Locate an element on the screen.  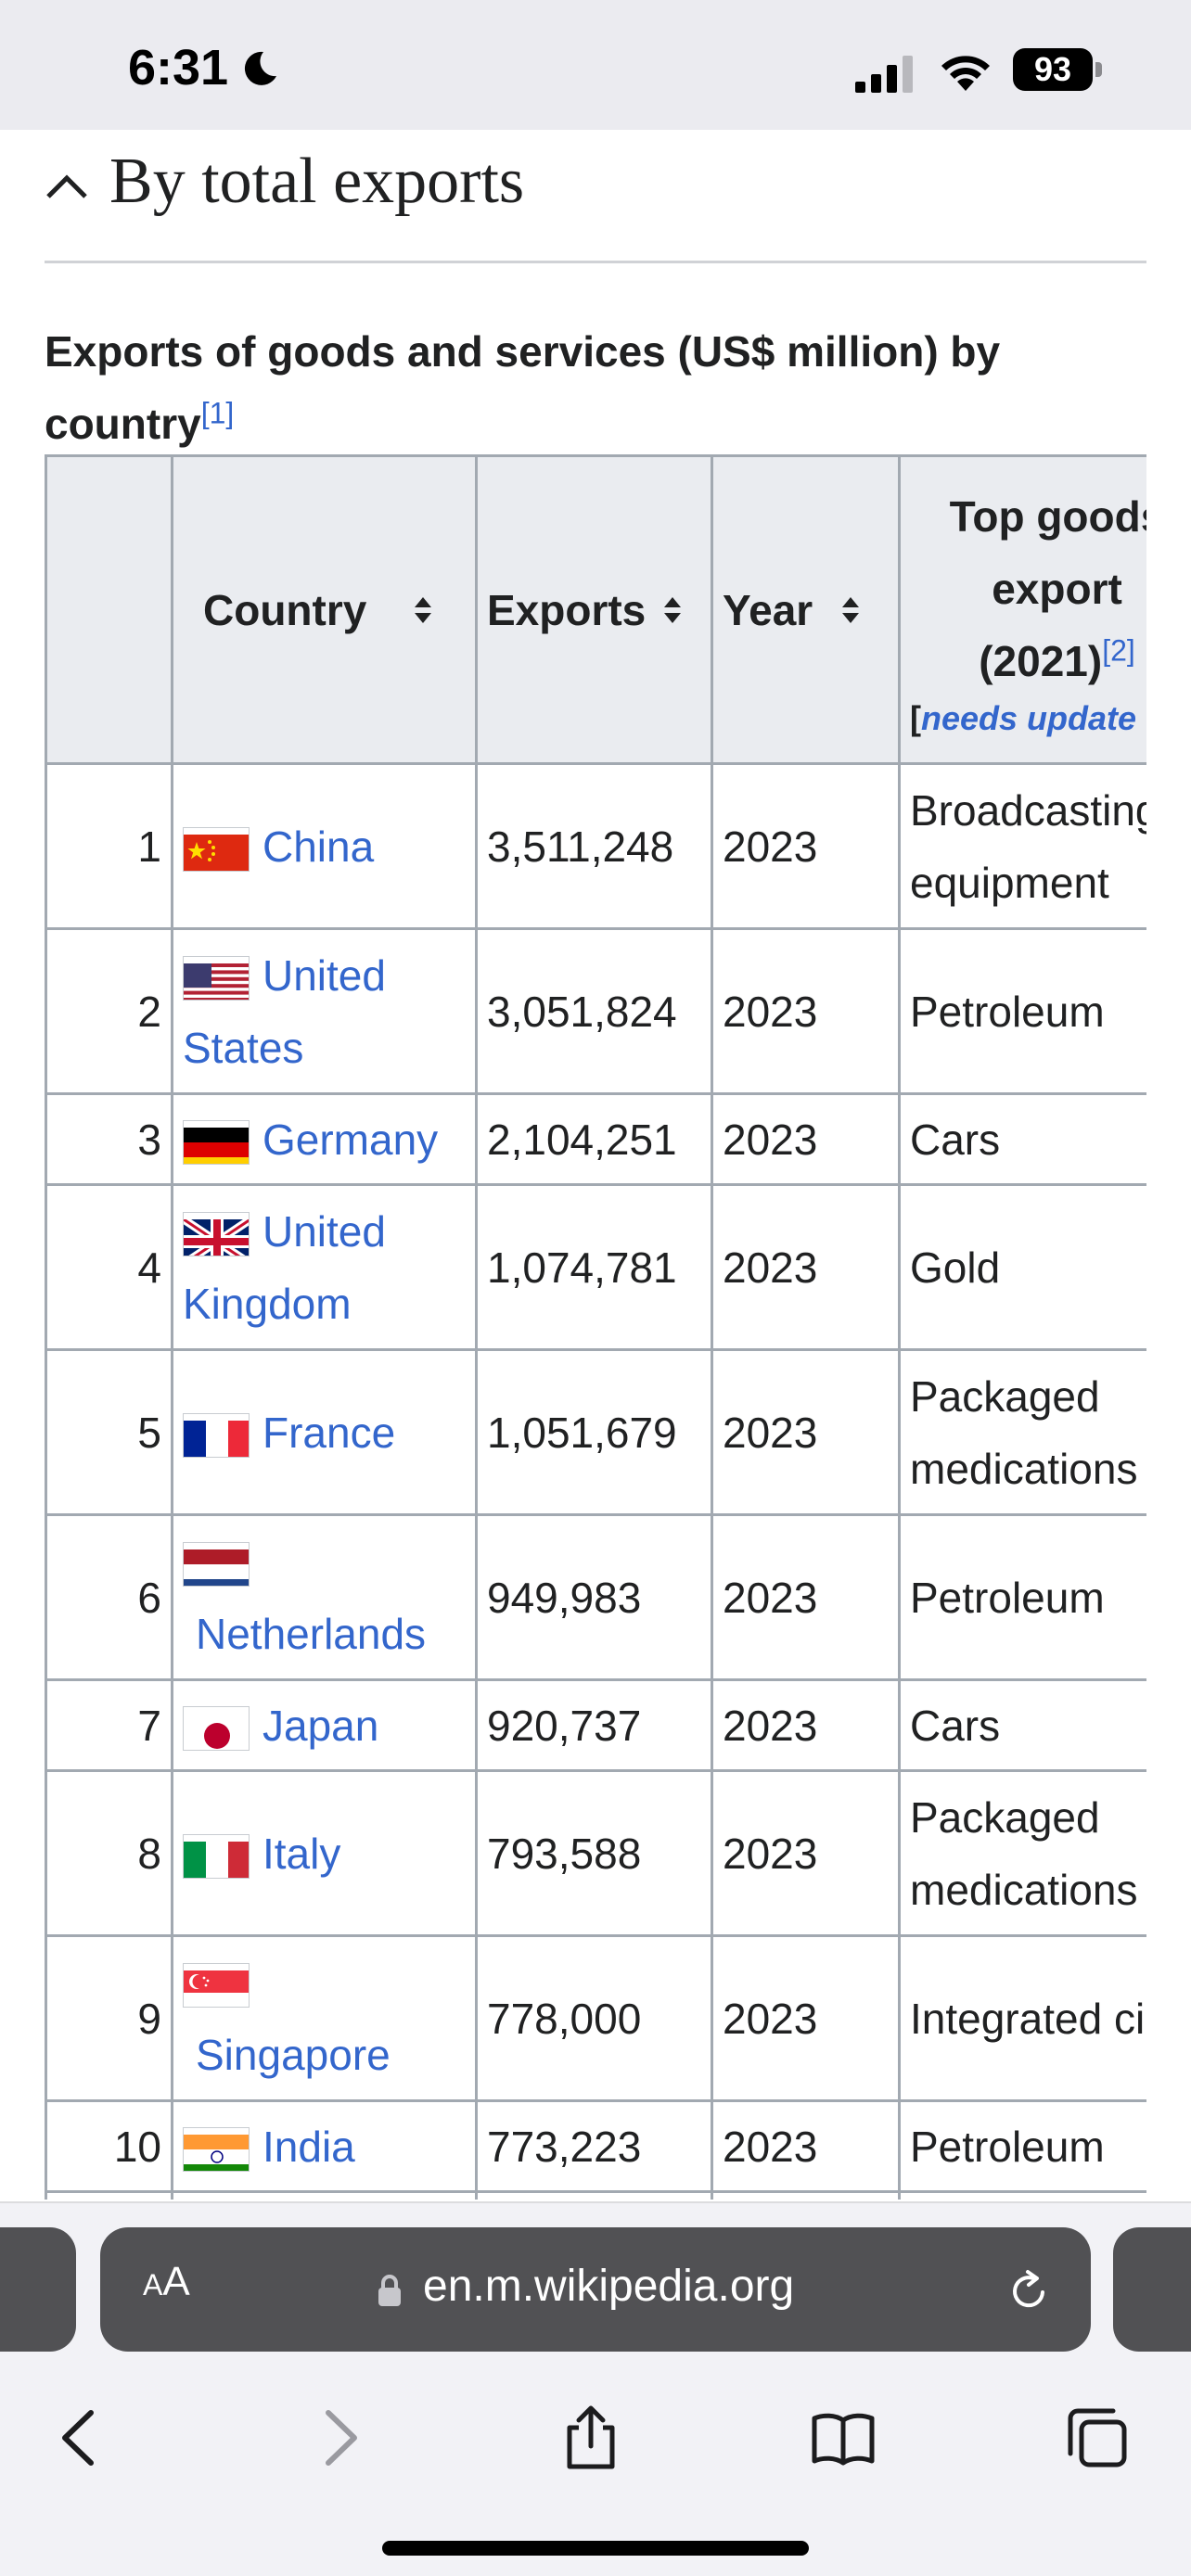
browser-bar: AA en.m.wikipedia.org is located at coordinates (595, 2388).